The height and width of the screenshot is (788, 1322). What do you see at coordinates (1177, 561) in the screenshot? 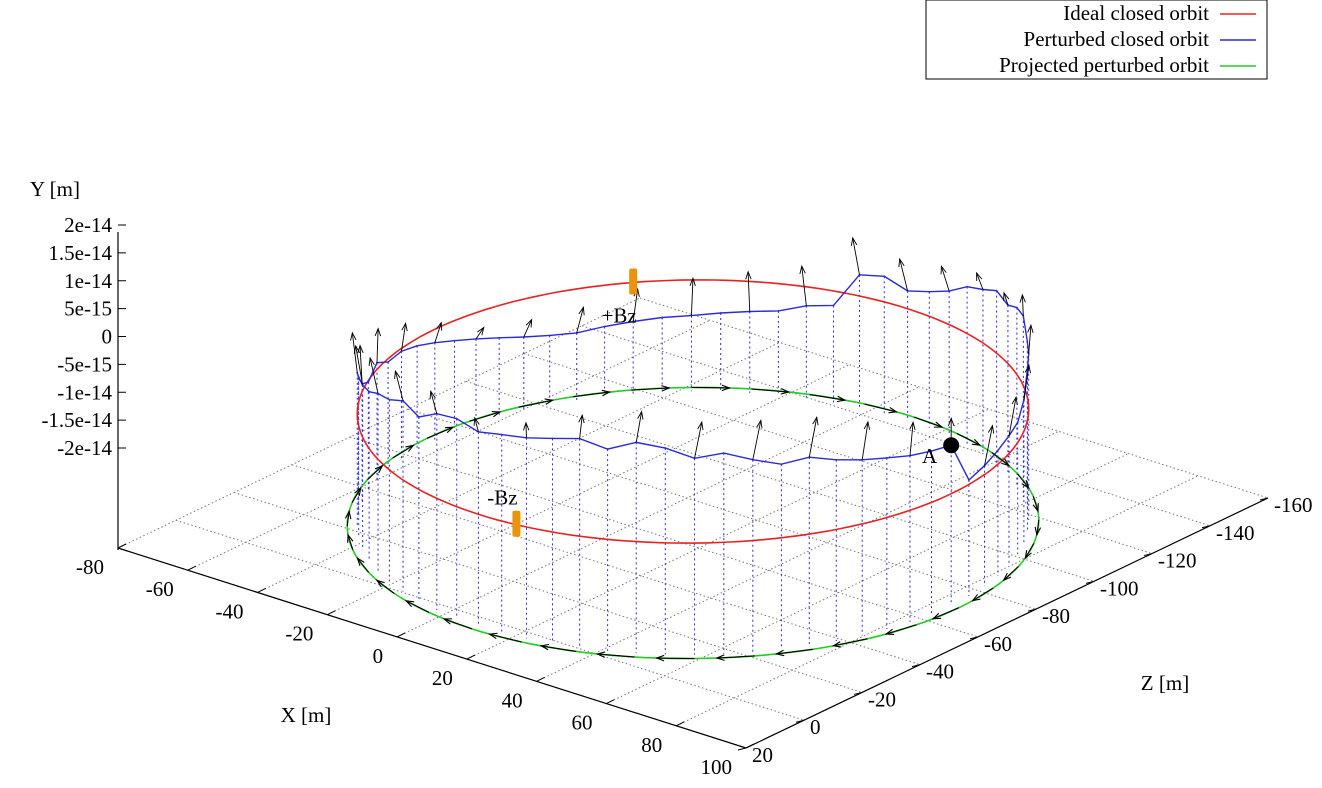
I see `z-tick-label: -120` at bounding box center [1177, 561].